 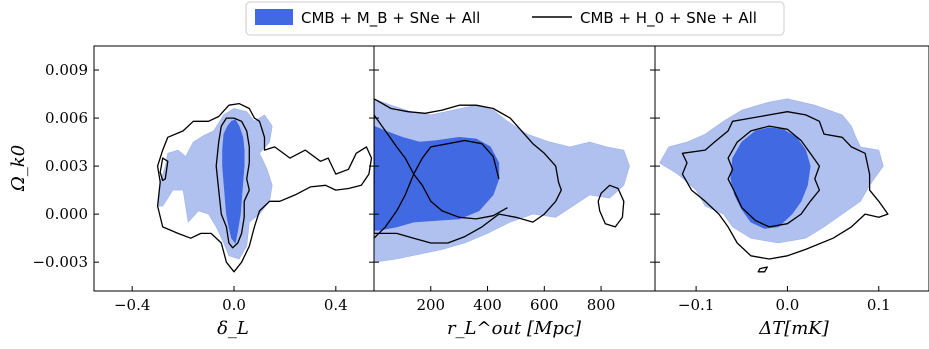 I want to click on x-tick-label: 200, so click(x=430, y=305).